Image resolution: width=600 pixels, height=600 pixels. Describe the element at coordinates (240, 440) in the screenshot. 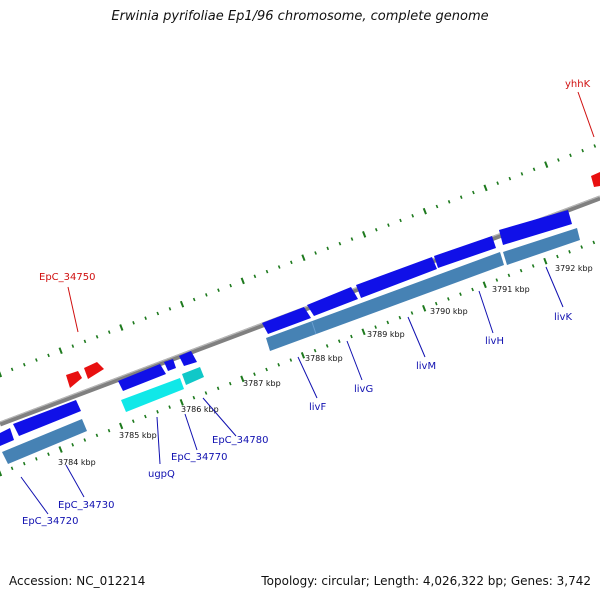

I see `gene-label-epc-34780: EpC_34780` at that location.